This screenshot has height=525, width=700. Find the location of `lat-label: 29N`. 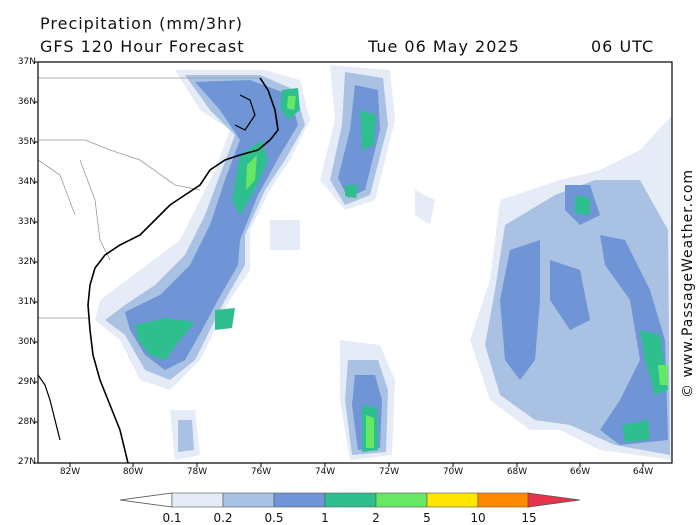

lat-label: 29N is located at coordinates (26, 382).